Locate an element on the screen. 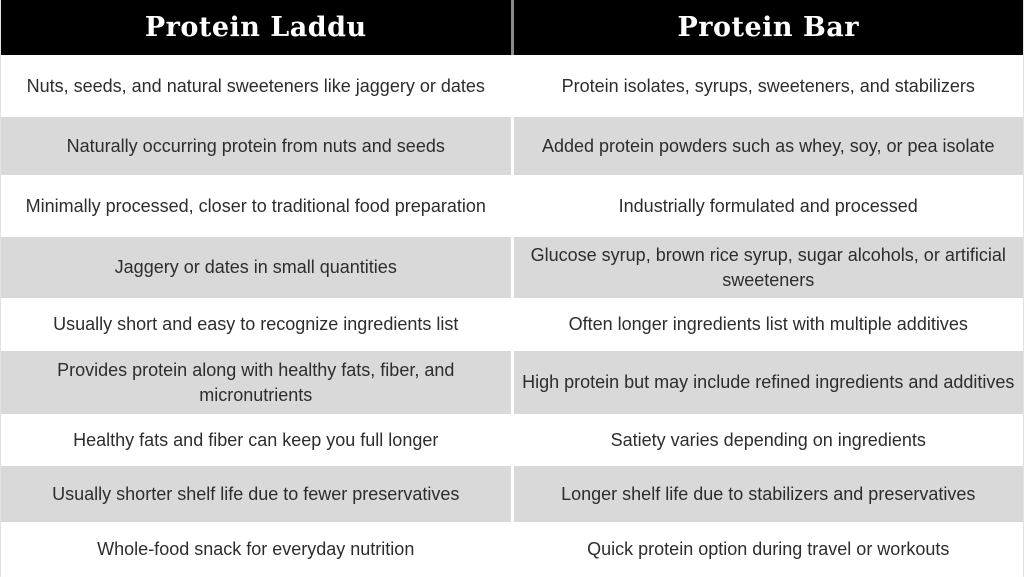 The image size is (1024, 577). column-header-protein-bar: Protein Bar is located at coordinates (768, 27).